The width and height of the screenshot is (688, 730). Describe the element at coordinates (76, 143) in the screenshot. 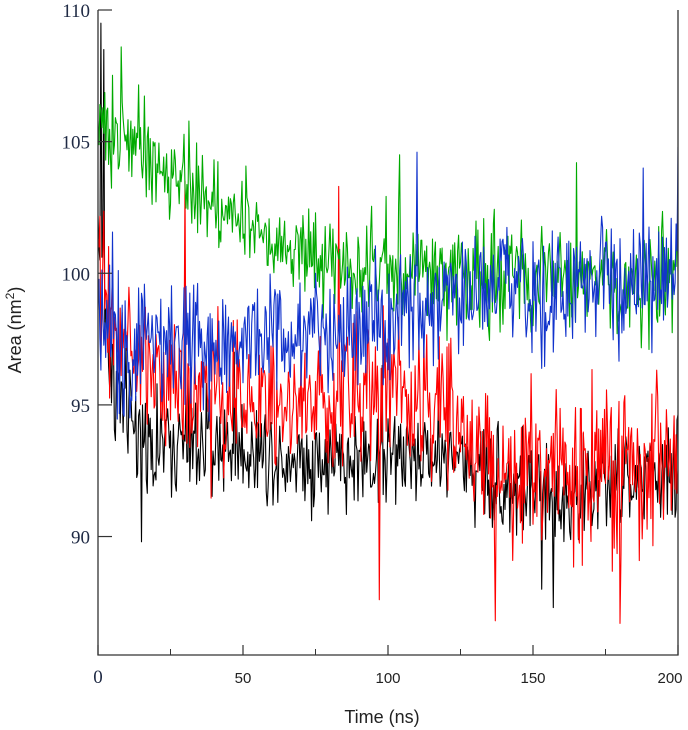

I see `y-tick-label: 105` at that location.